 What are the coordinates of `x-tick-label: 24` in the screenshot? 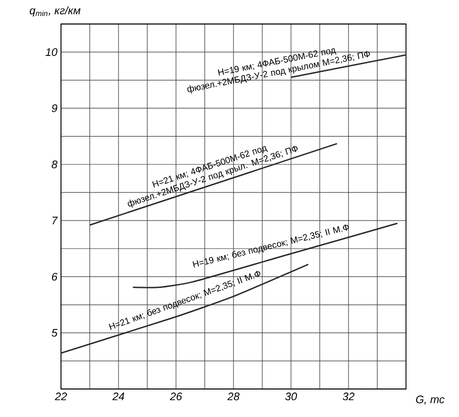 It's located at (118, 396).